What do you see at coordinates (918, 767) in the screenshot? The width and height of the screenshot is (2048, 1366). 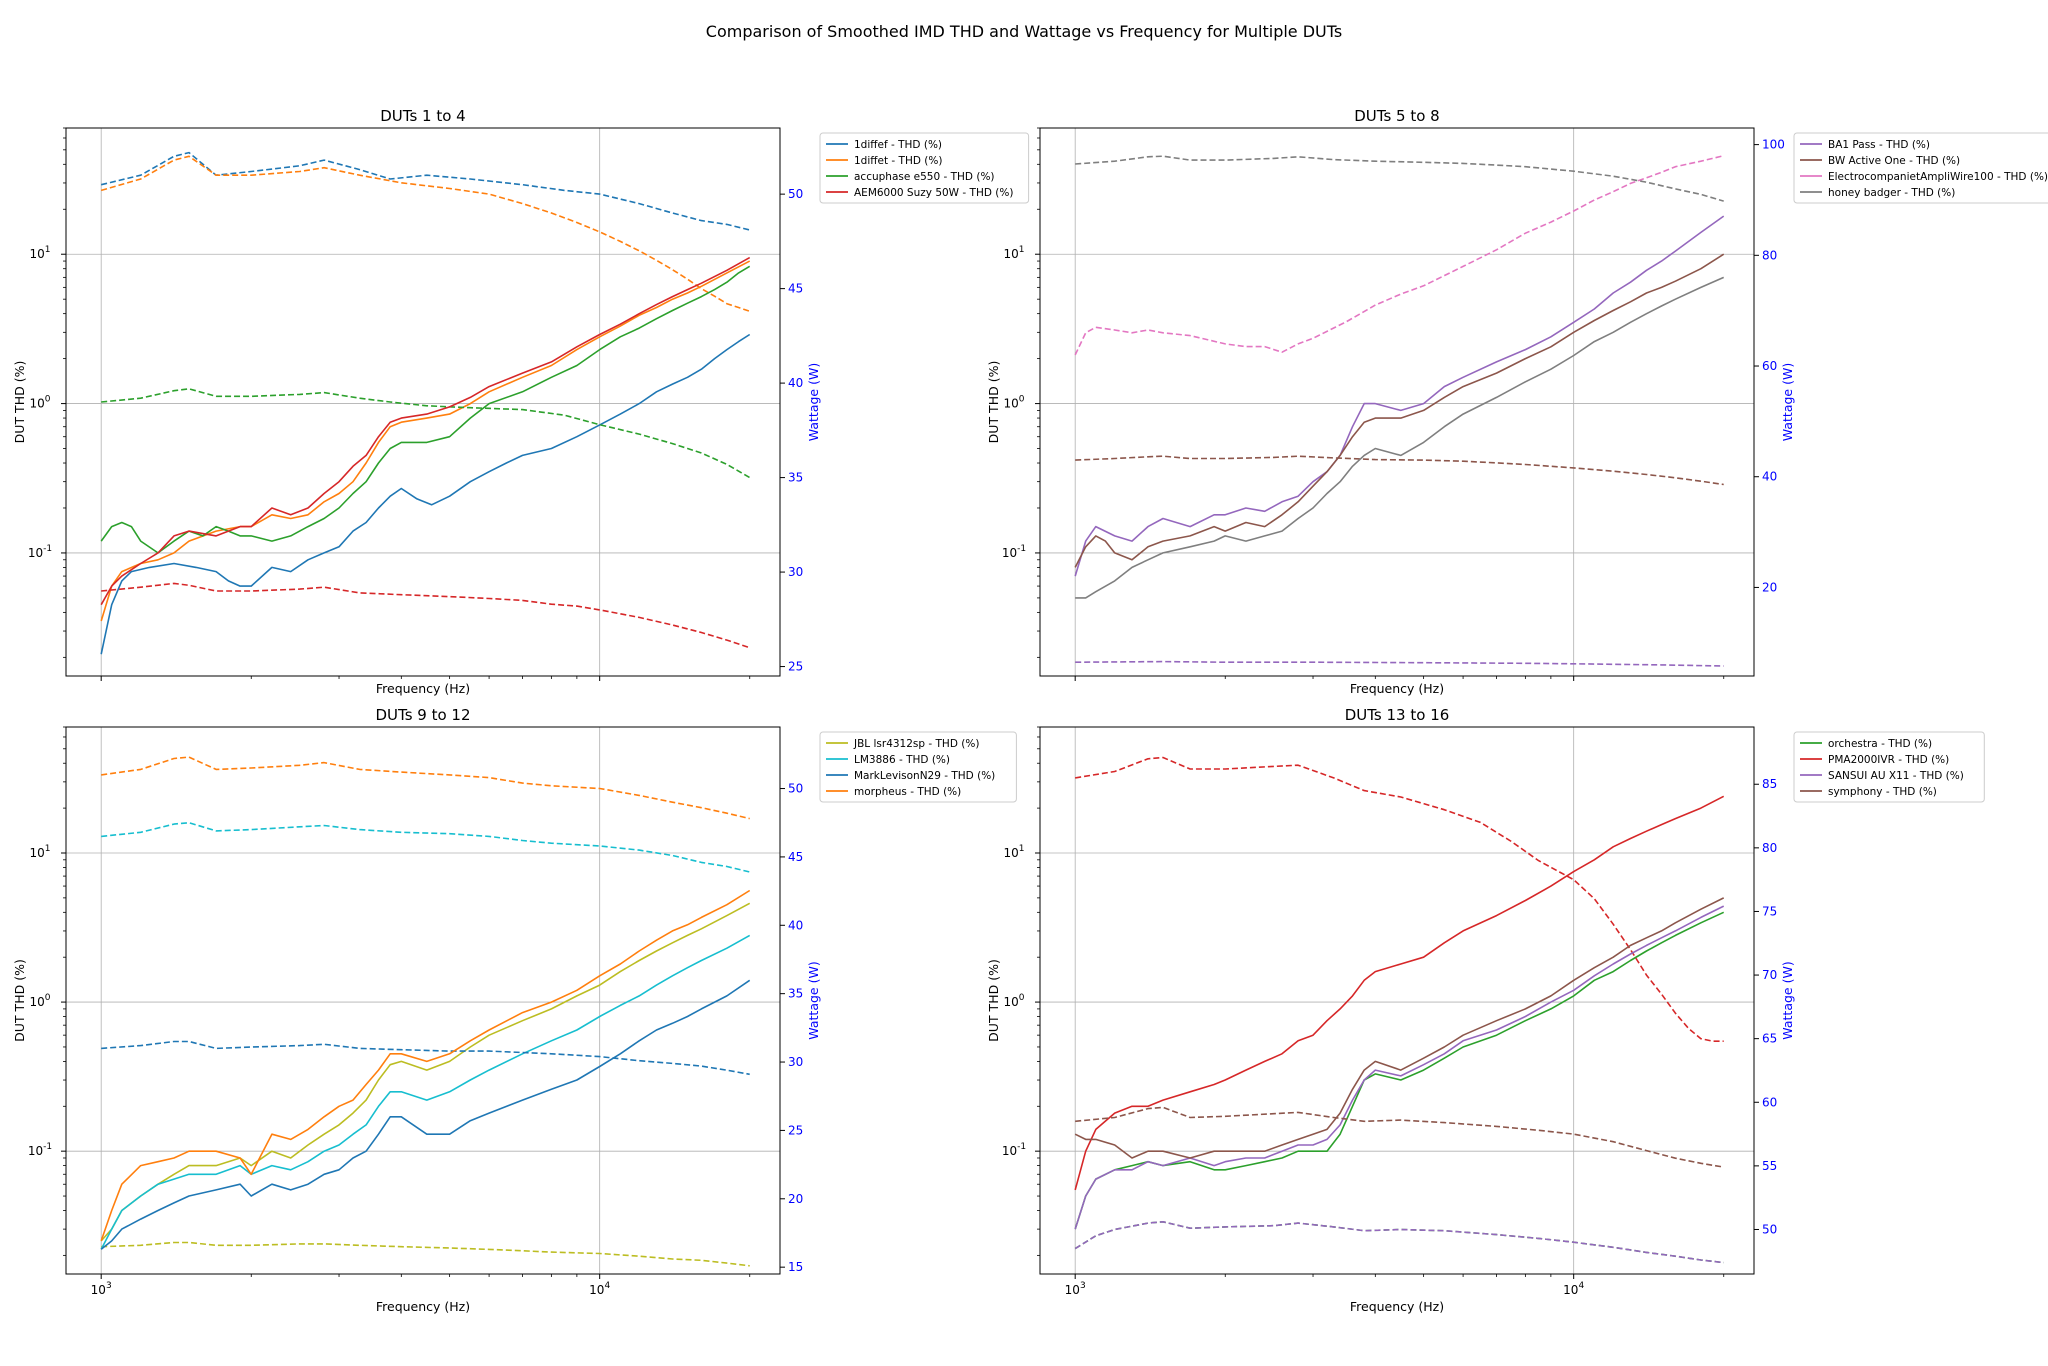 I see `panel-3-legend-box` at bounding box center [918, 767].